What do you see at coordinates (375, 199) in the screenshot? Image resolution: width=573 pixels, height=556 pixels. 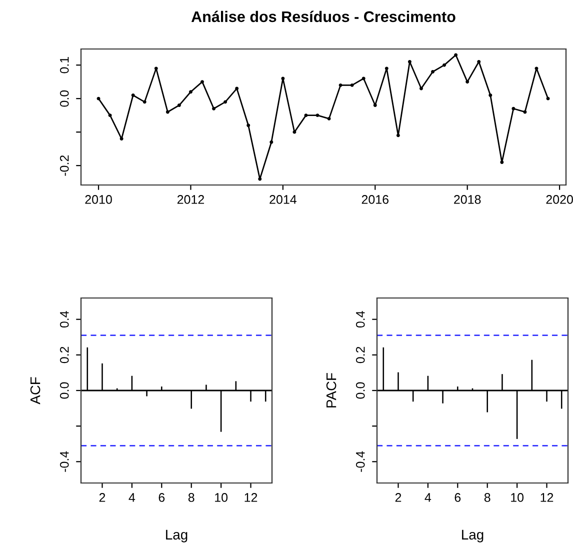 I see `x-tick-label: 2016` at bounding box center [375, 199].